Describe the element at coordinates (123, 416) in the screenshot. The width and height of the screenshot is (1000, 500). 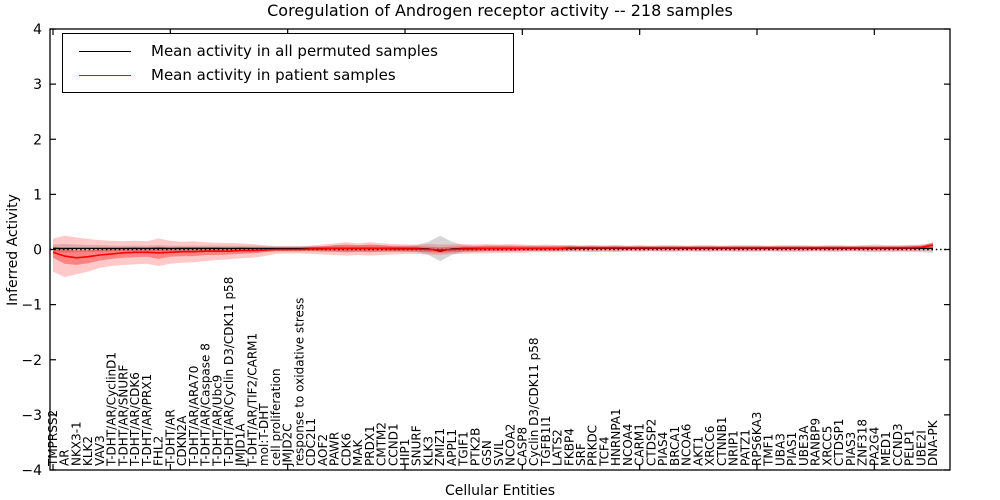
I see `x-category-label: T-DHT/AR/SNURF` at that location.